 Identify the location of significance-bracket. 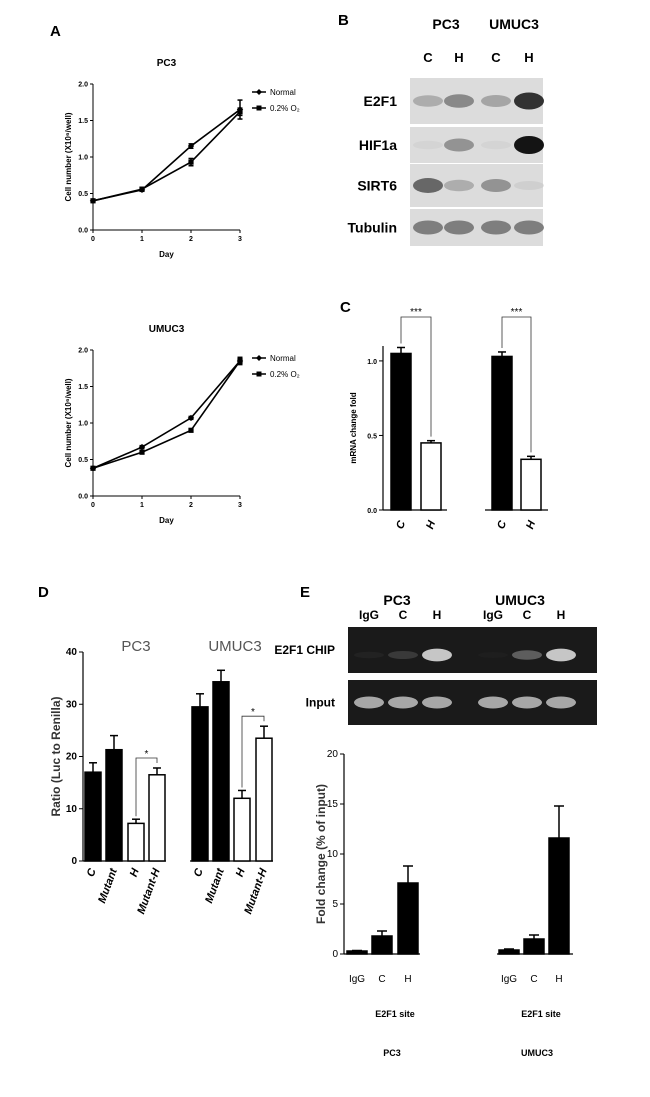
(253, 751).